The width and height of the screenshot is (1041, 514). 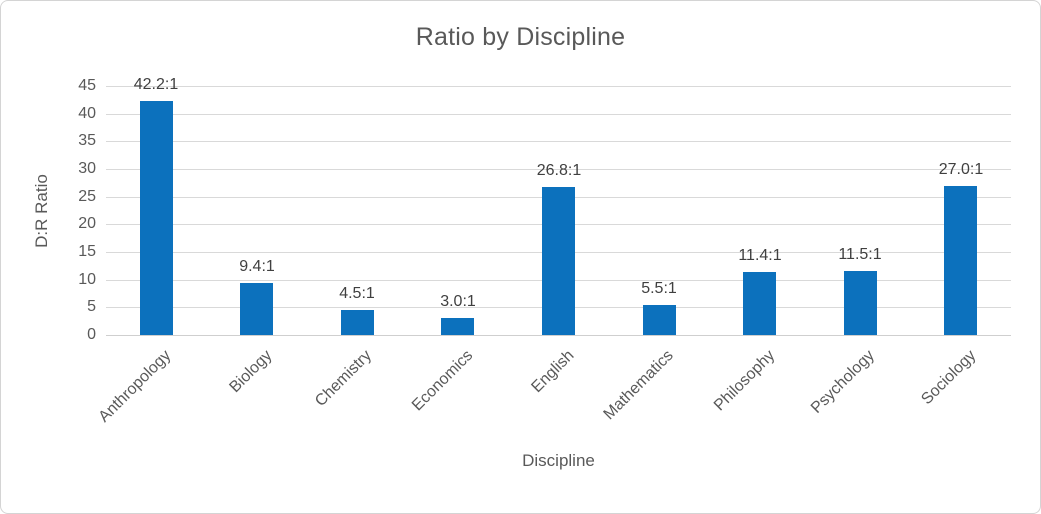 What do you see at coordinates (948, 378) in the screenshot?
I see `x-tick-label: Sociology` at bounding box center [948, 378].